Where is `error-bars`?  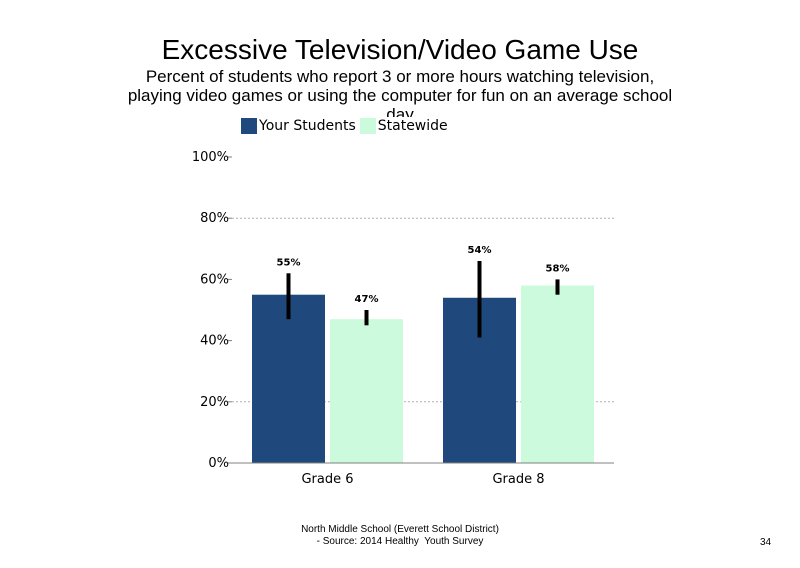 error-bars is located at coordinates (423, 299).